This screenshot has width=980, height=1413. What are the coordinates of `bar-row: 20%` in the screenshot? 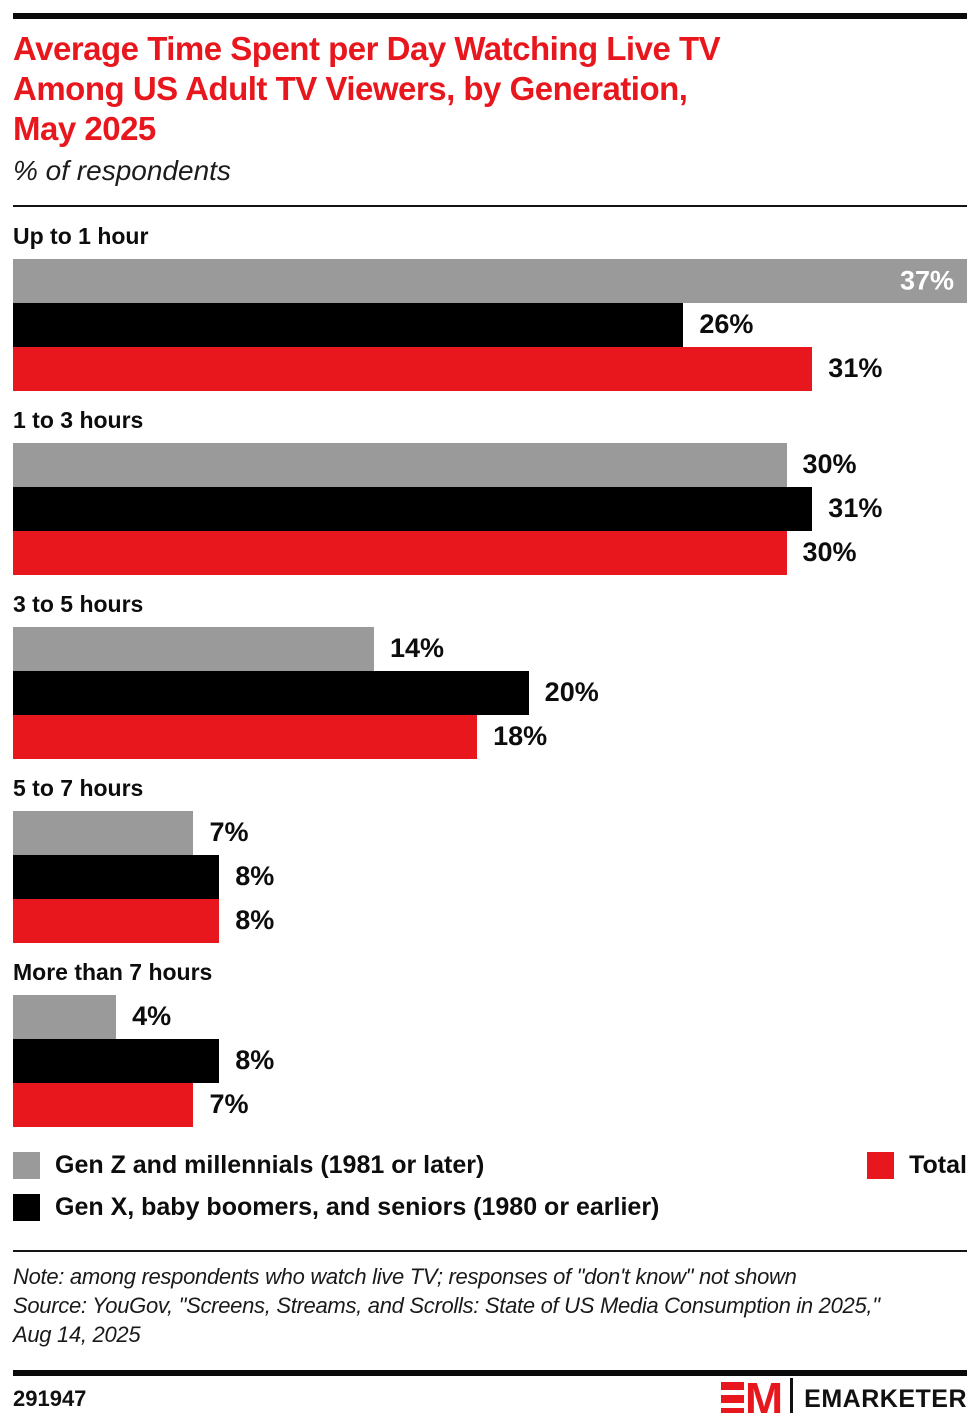 It's located at (490, 692).